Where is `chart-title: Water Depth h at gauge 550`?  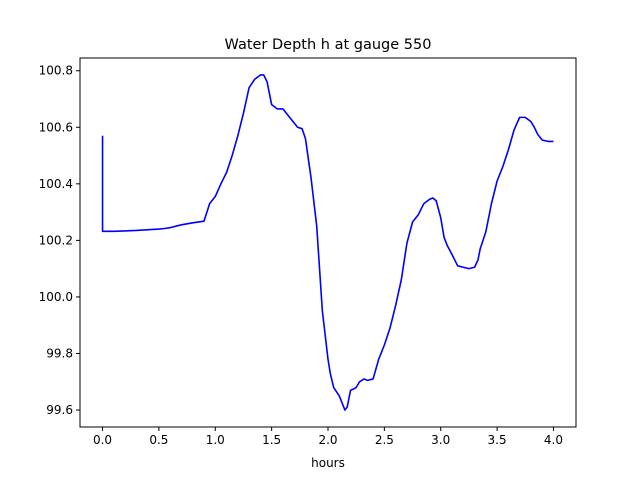
chart-title: Water Depth h at gauge 550 is located at coordinates (328, 45).